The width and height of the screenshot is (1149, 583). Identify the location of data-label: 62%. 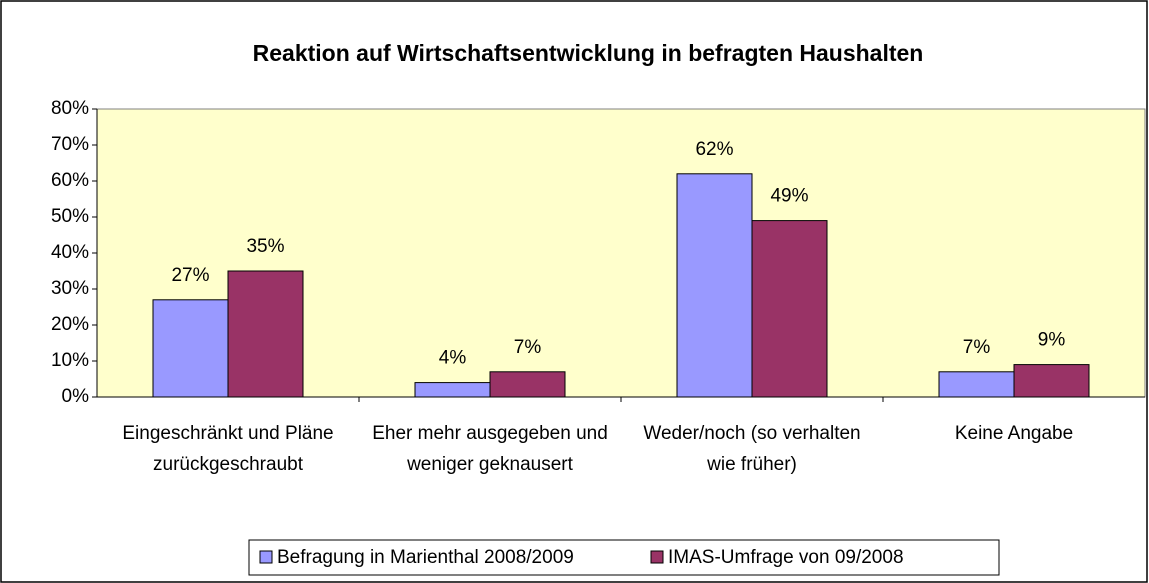
(714, 149).